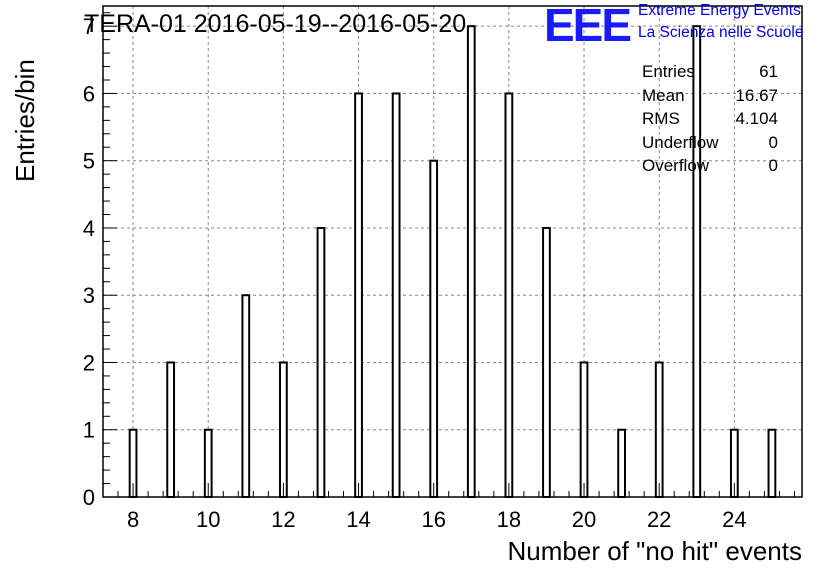  I want to click on stats-value: 4.104, so click(756, 118).